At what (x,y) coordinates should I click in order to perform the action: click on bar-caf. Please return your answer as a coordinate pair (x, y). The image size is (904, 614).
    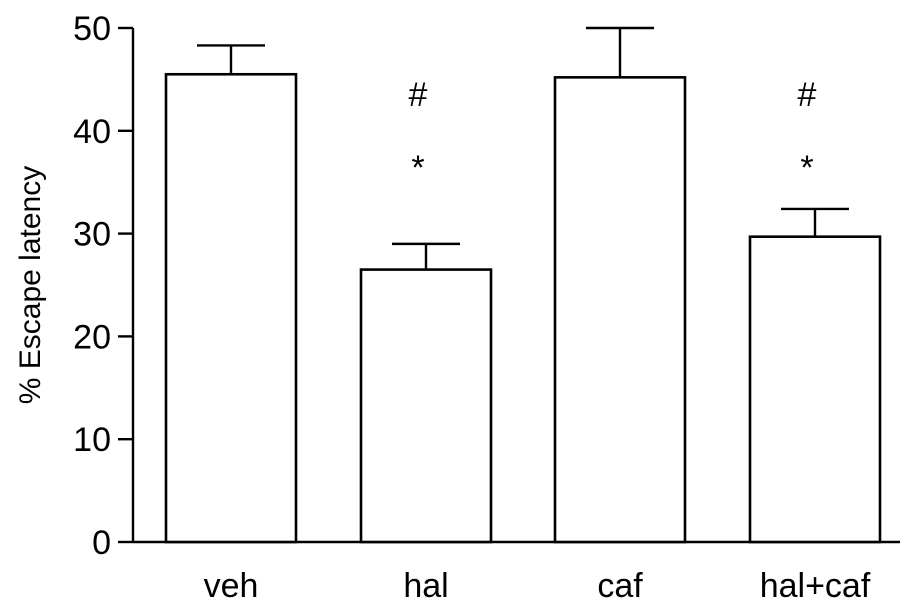
    Looking at the image, I should click on (620, 310).